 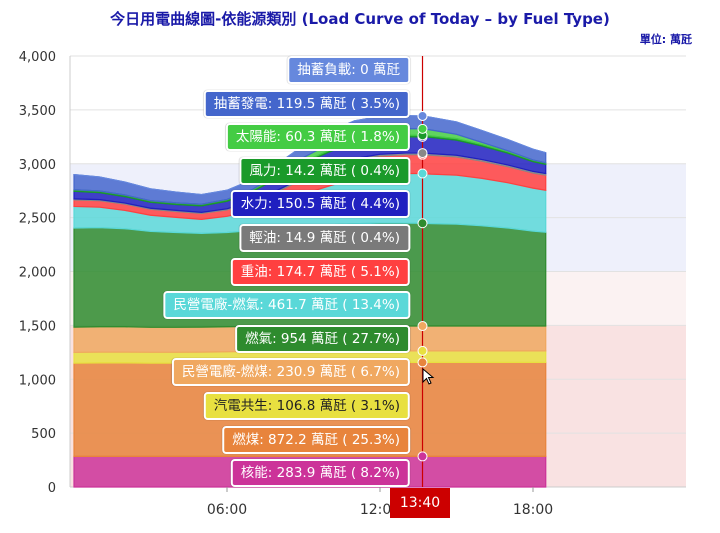 I want to click on tooltip-item: 核能: 283.9 萬瓩 ( 8.2%), so click(x=320, y=473).